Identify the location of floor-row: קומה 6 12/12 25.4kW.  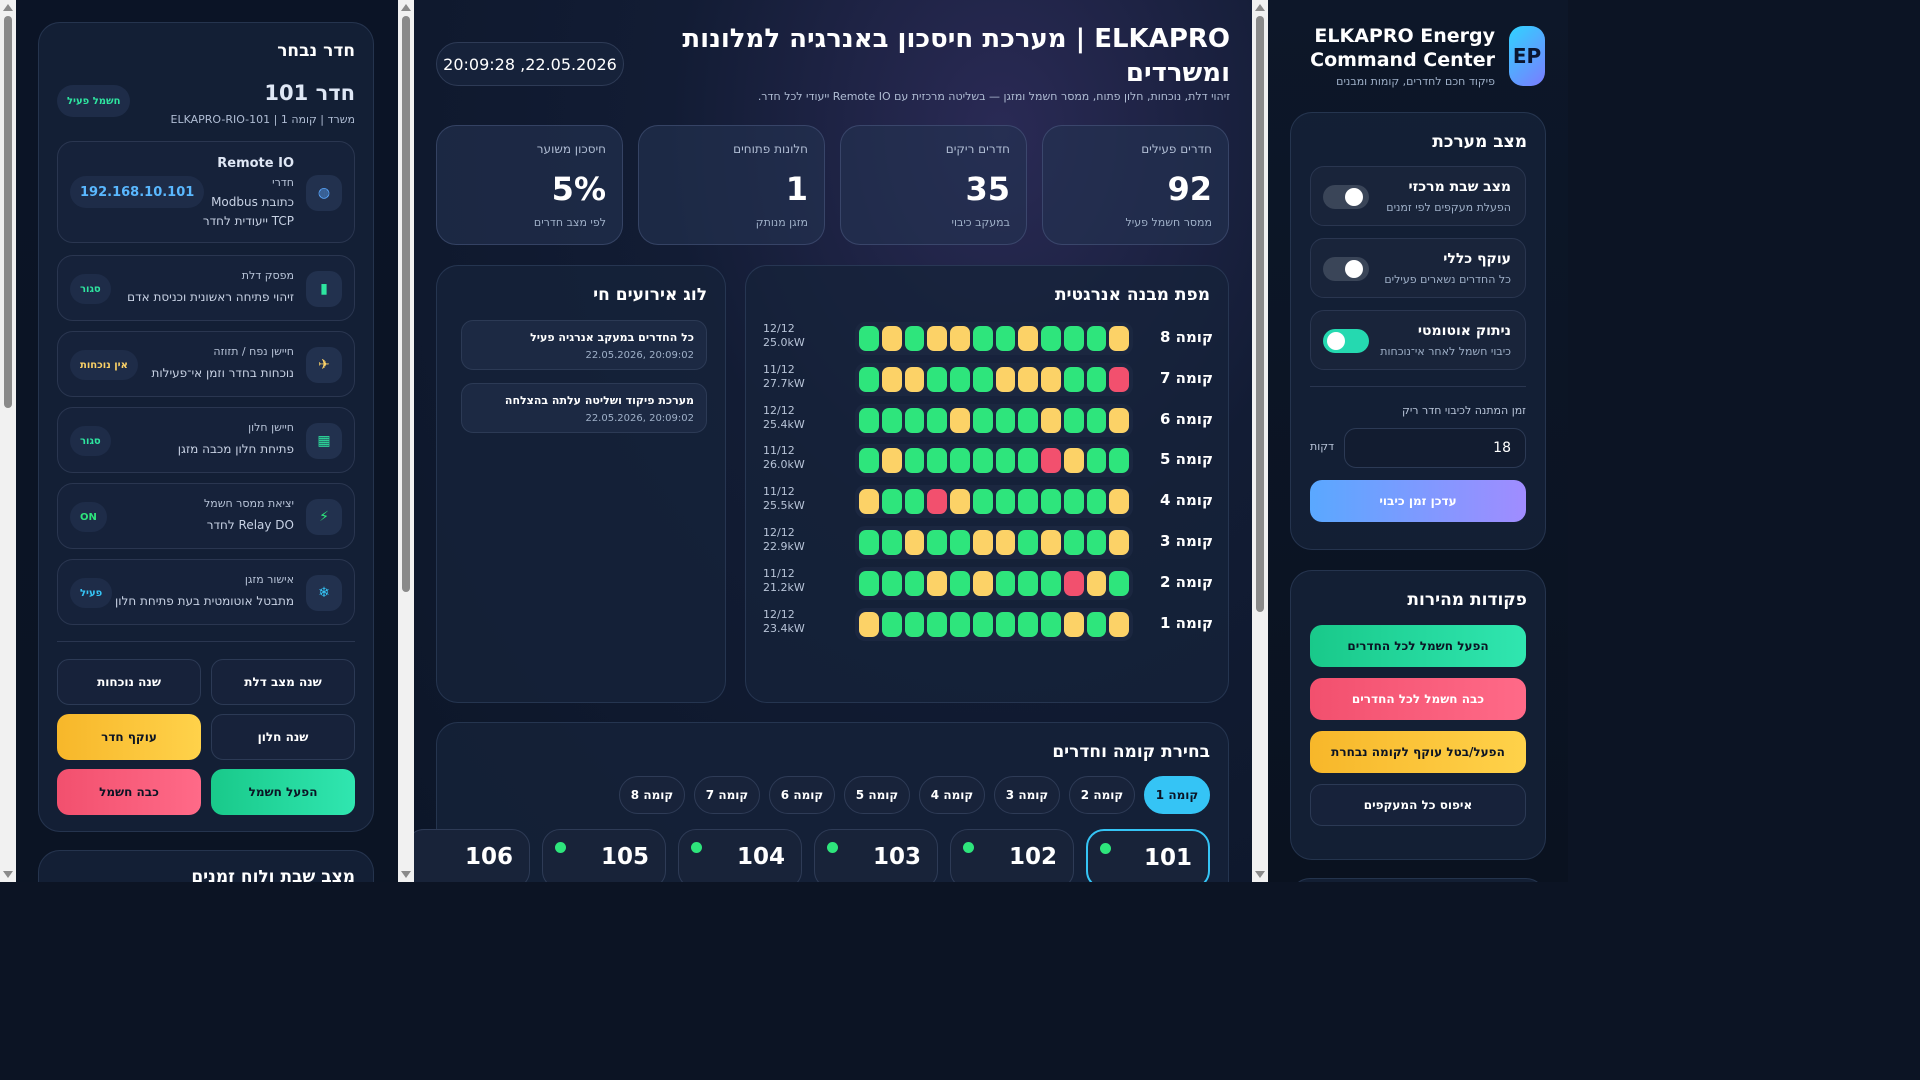
(988, 420).